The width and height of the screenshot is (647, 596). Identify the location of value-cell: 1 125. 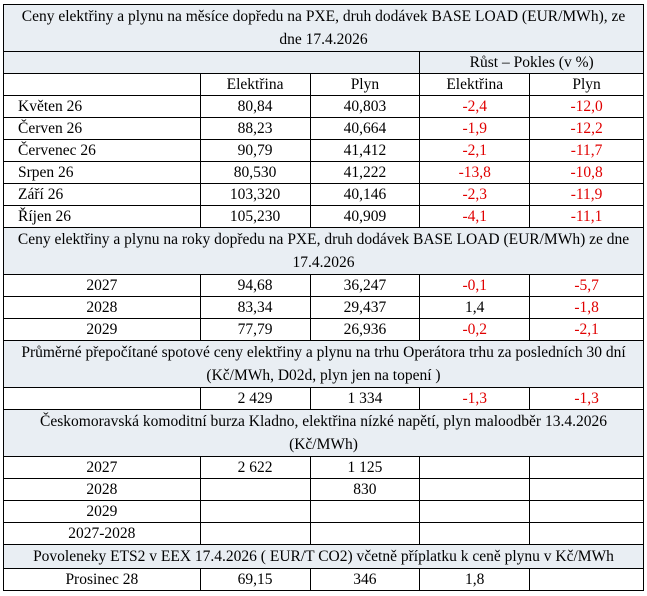
(365, 467).